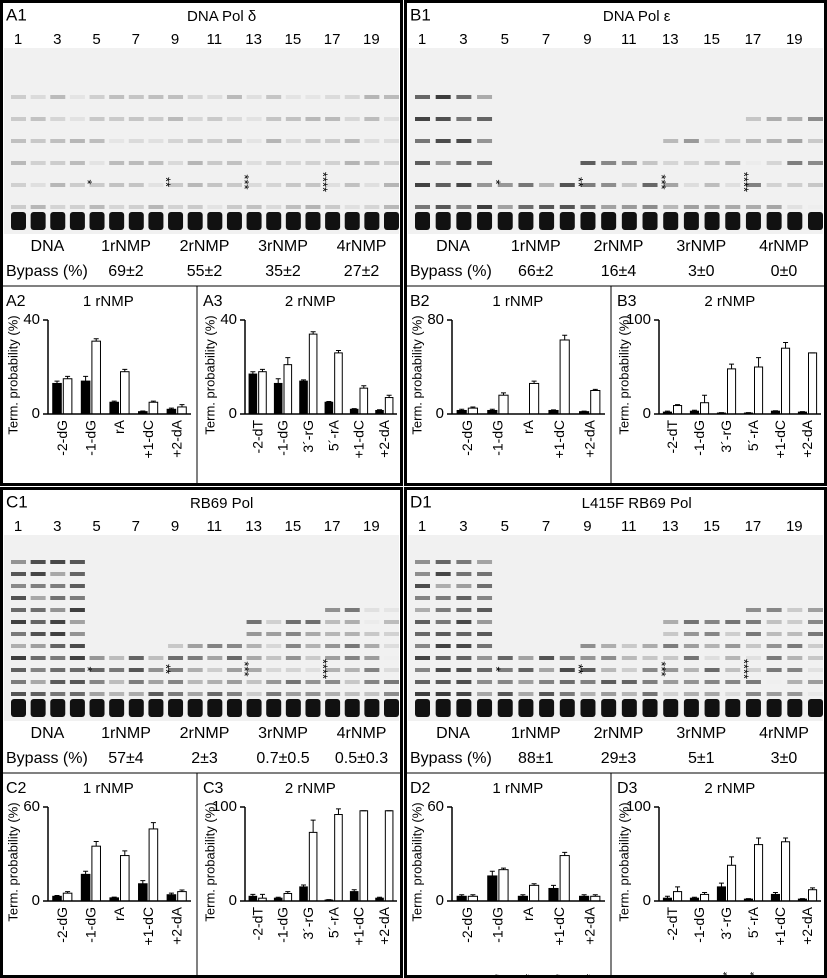 The image size is (827, 978). Describe the element at coordinates (244, 668) in the screenshot. I see `gel-mark: ***` at that location.